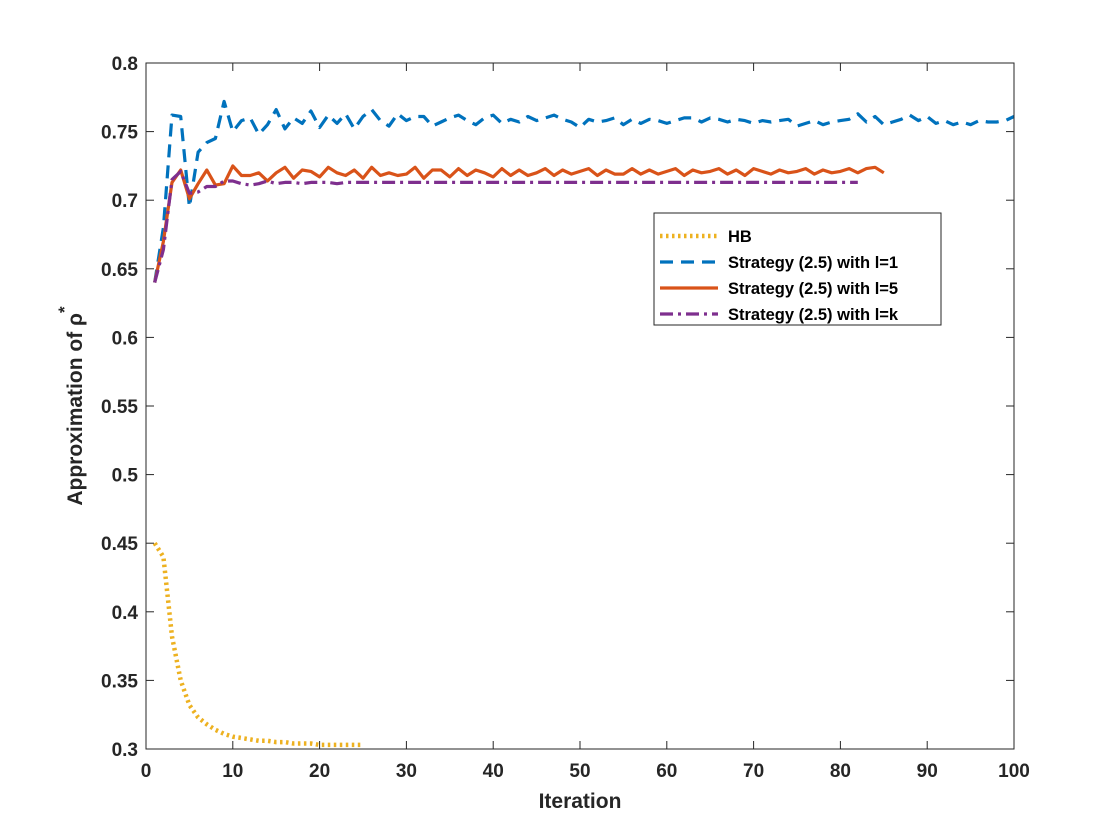 The height and width of the screenshot is (840, 1120). What do you see at coordinates (125, 64) in the screenshot?
I see `y-tick-label: 0.8` at bounding box center [125, 64].